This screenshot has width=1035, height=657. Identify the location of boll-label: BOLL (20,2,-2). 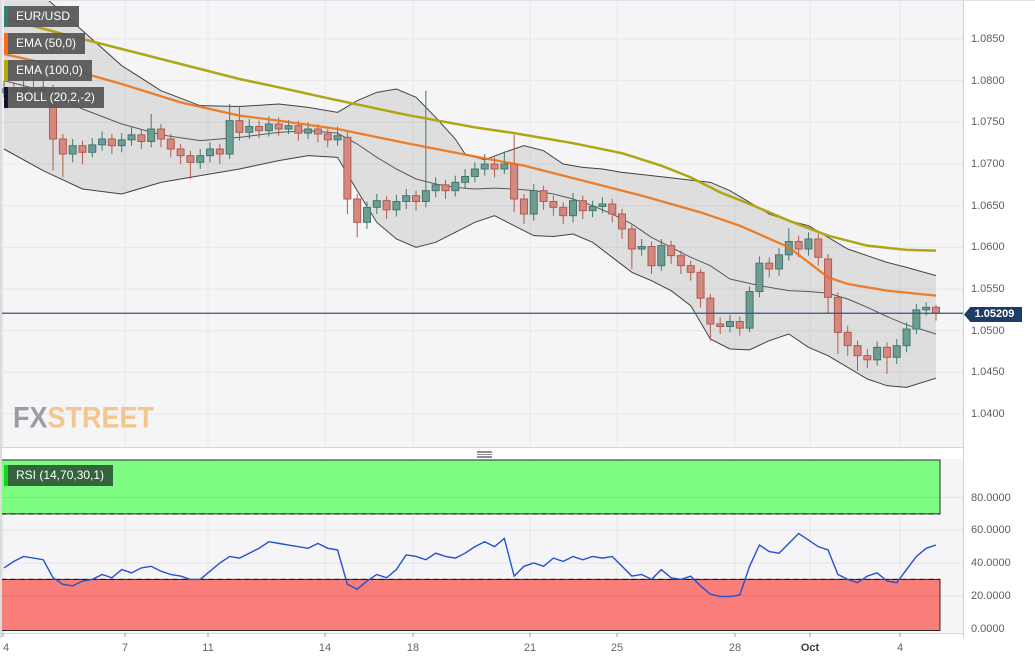
(56, 97).